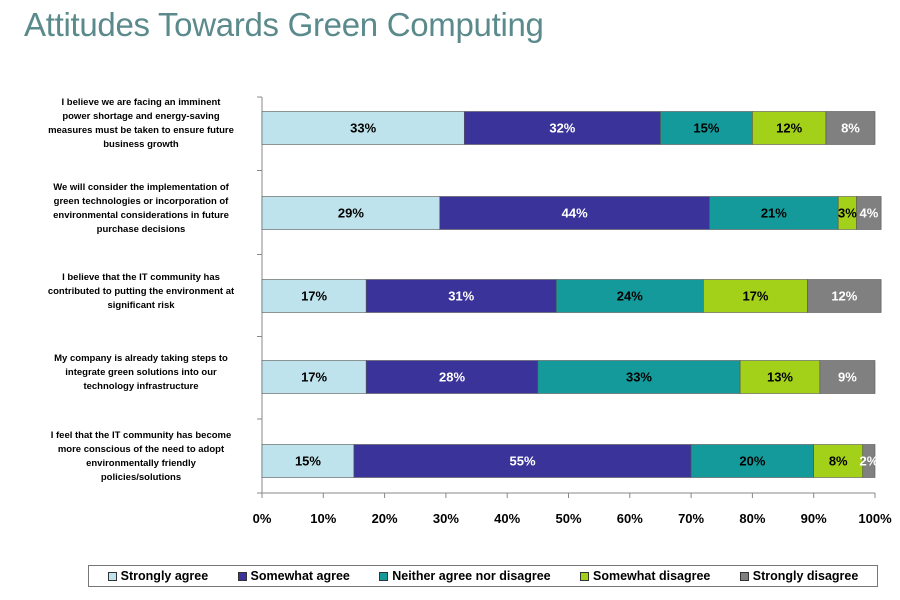  What do you see at coordinates (141, 386) in the screenshot?
I see `category-label-line: technology infrastructure` at bounding box center [141, 386].